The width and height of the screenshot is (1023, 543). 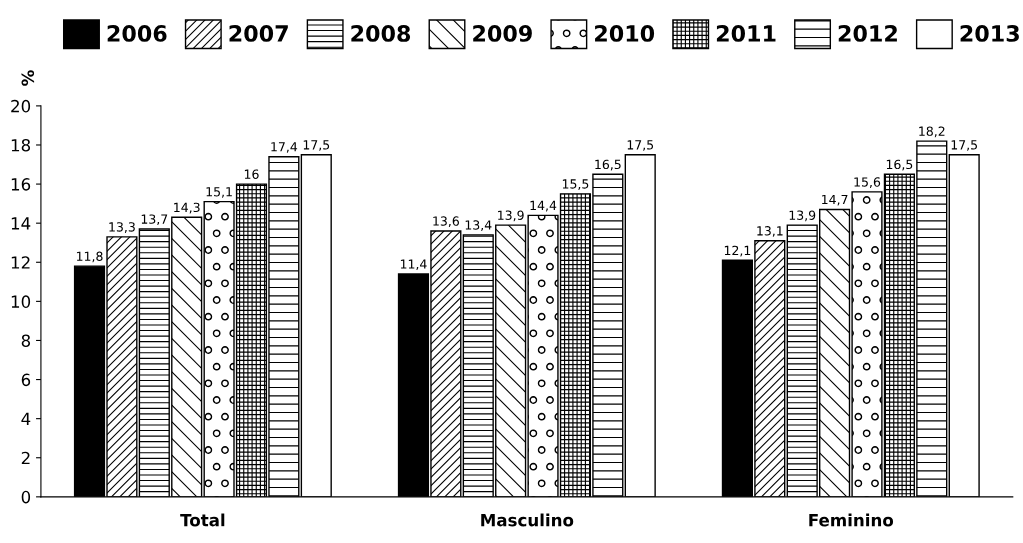 What do you see at coordinates (543, 206) in the screenshot?
I see `data-label: 14,4` at bounding box center [543, 206].